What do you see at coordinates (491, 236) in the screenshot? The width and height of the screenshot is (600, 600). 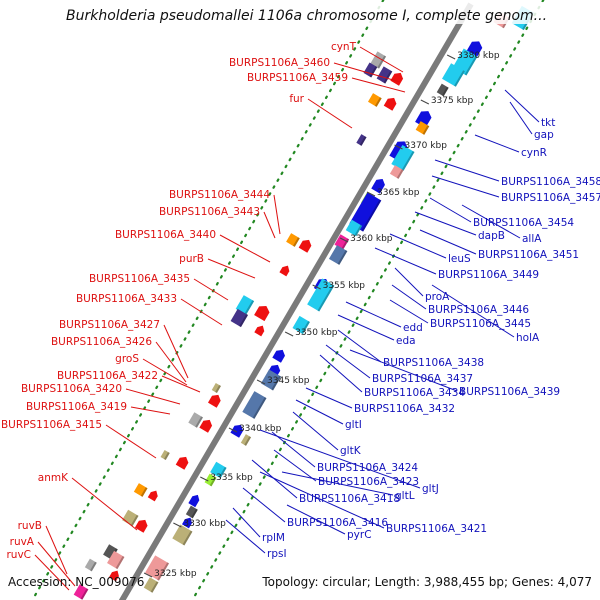 I see `gene-label-dapb: dapB` at bounding box center [491, 236].